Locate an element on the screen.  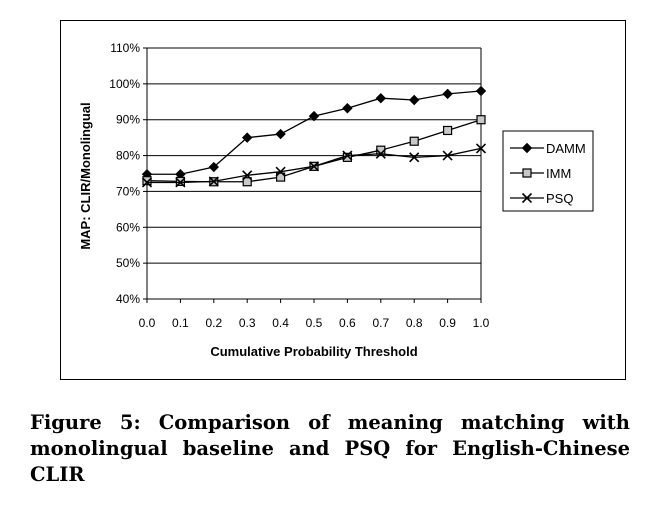
x-tick-label: 0.3 is located at coordinates (247, 323).